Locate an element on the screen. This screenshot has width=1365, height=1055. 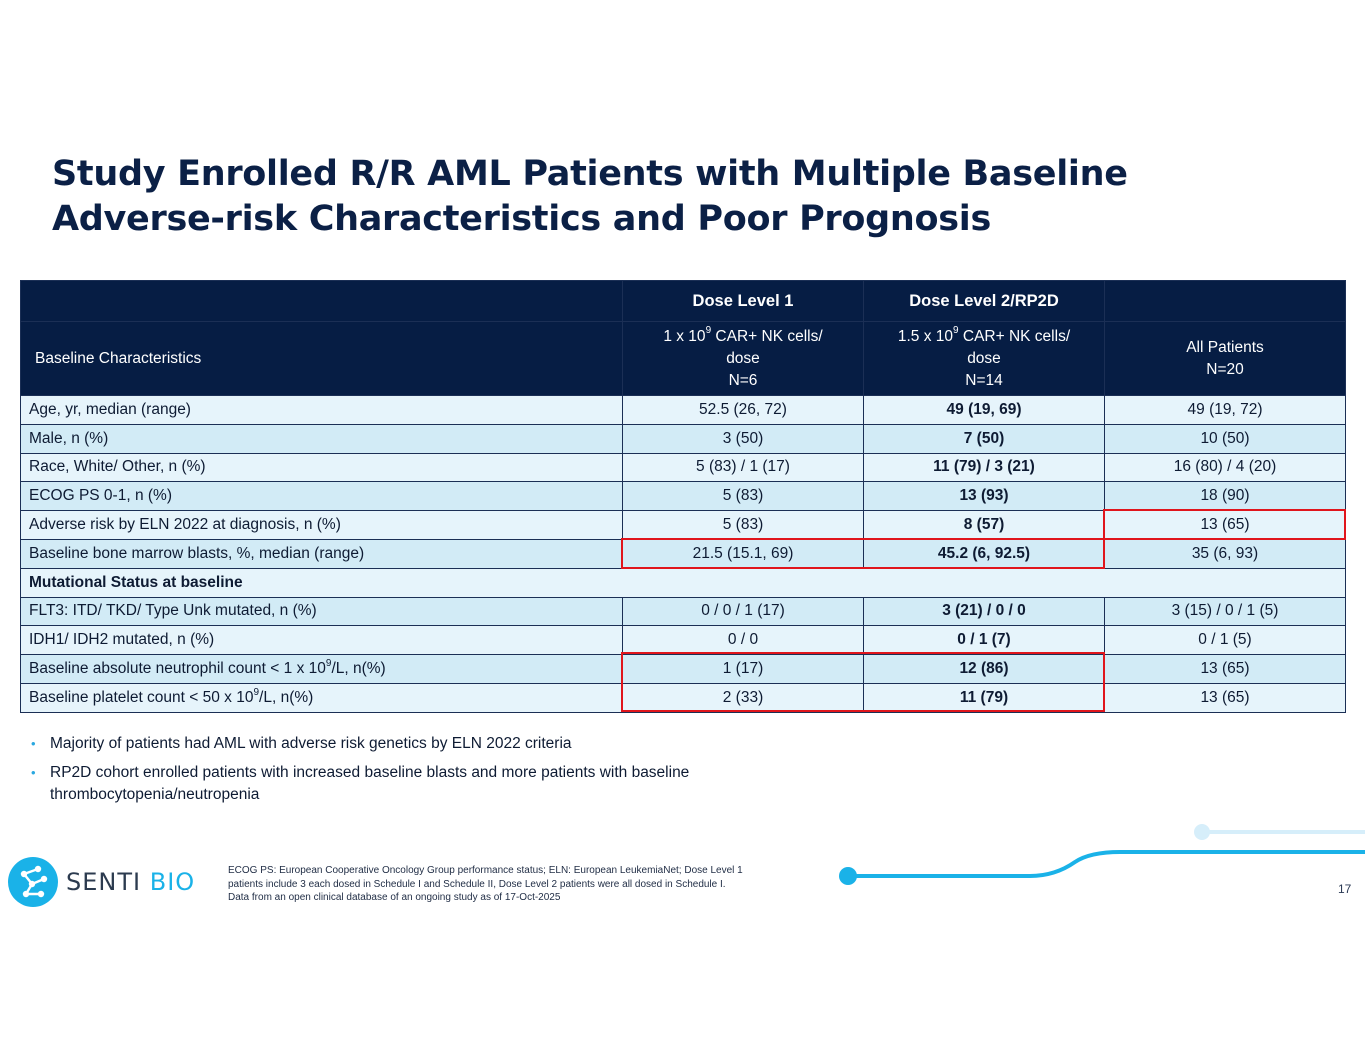
cell-dose-level-2: 3 (21) / 0 / 0 is located at coordinates (984, 611).